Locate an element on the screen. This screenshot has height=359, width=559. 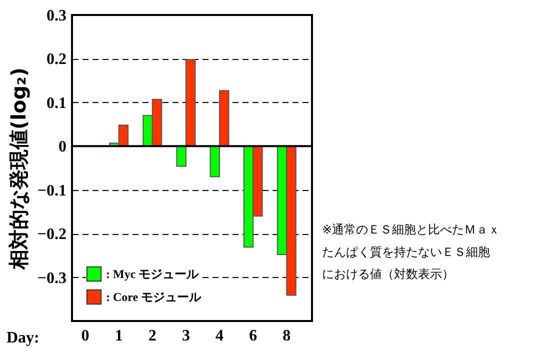
x-tick-label: 6 is located at coordinates (253, 336).